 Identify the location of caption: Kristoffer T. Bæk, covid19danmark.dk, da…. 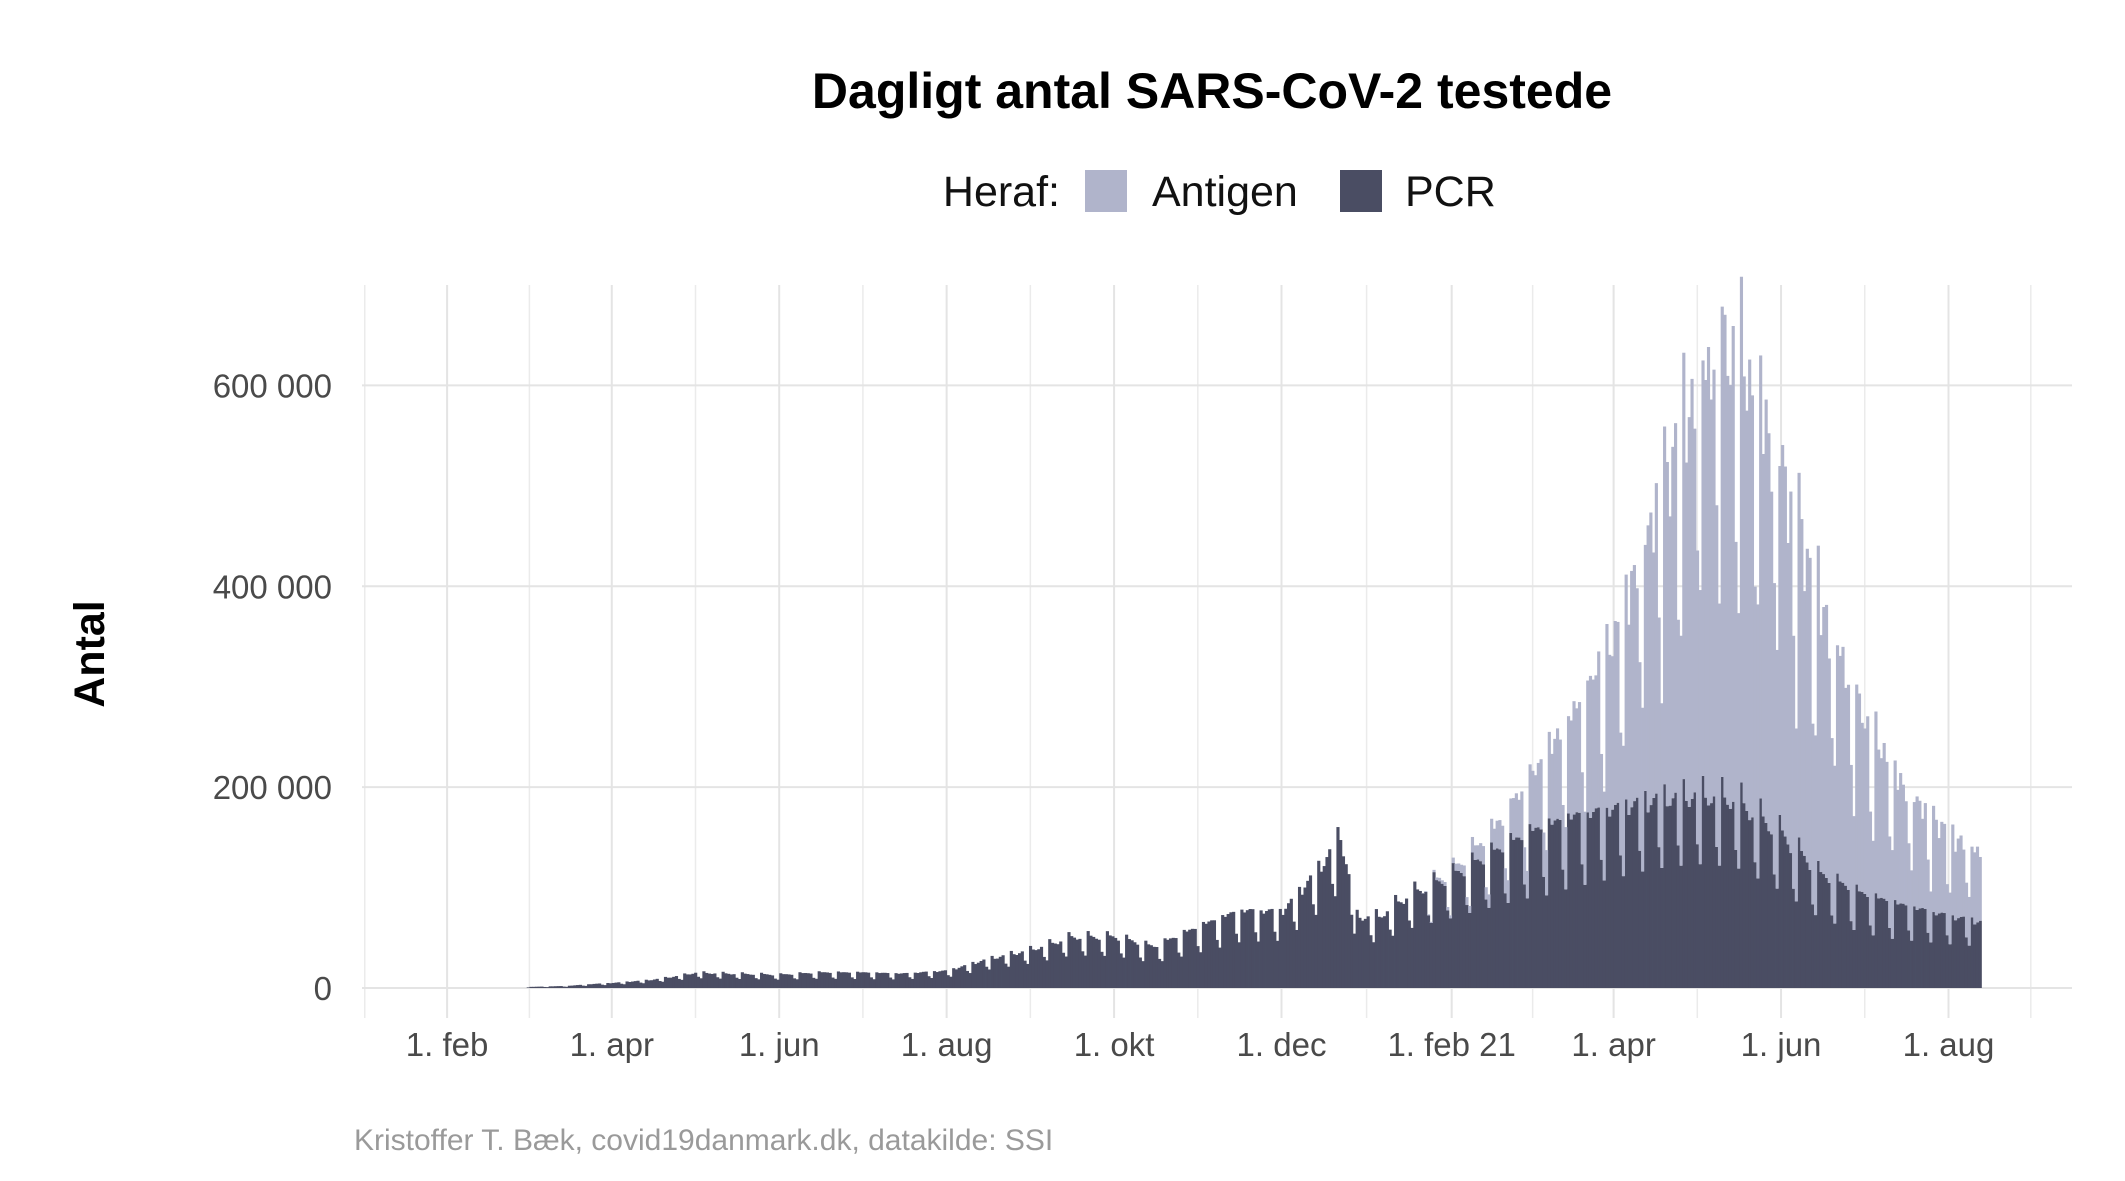
(703, 1140).